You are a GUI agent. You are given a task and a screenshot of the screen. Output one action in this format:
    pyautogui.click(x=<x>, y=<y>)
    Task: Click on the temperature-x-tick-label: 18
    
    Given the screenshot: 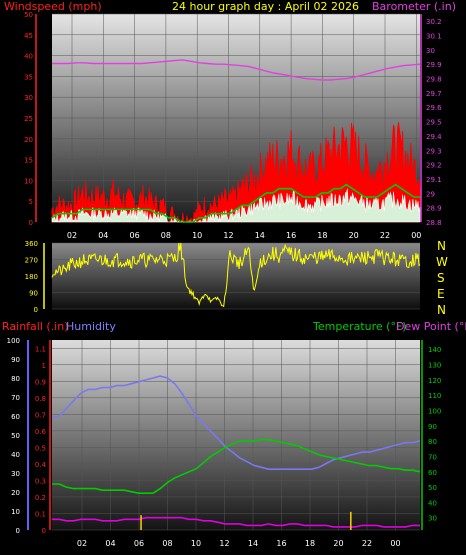 What is the action you would take?
    pyautogui.click(x=310, y=543)
    